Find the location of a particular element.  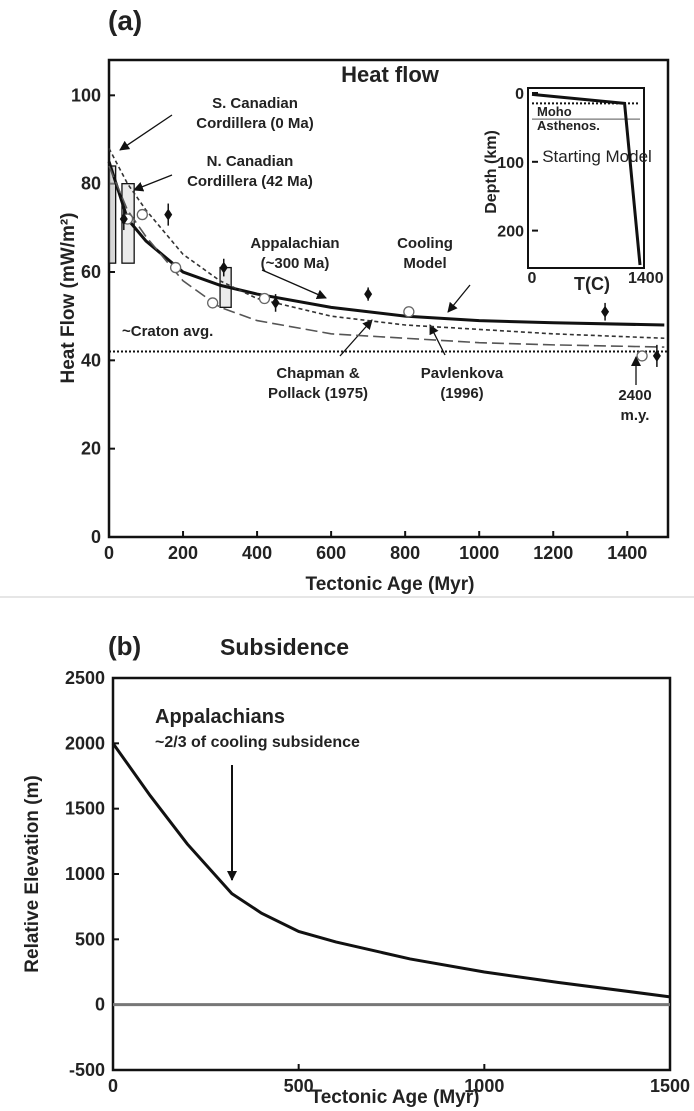

reference-label: Moho is located at coordinates (554, 111).